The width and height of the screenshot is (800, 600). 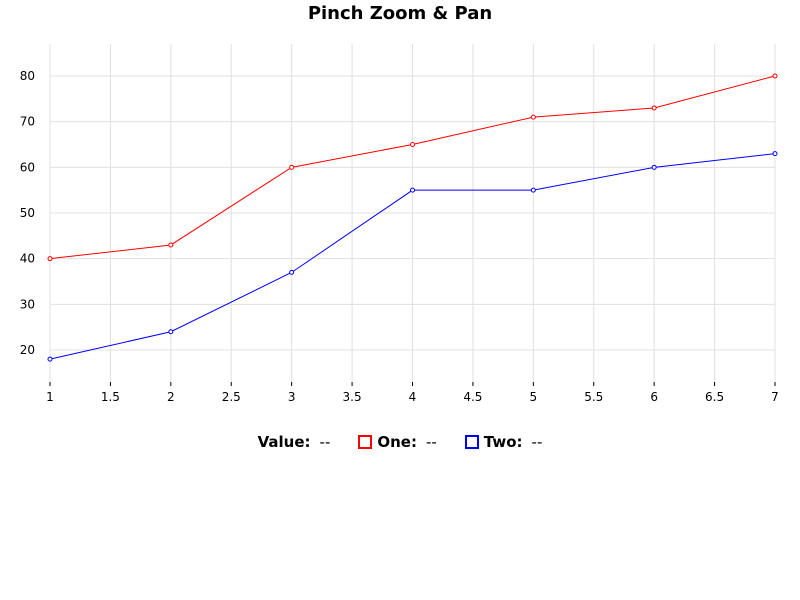 What do you see at coordinates (714, 397) in the screenshot?
I see `x-tick-label: 6.5` at bounding box center [714, 397].